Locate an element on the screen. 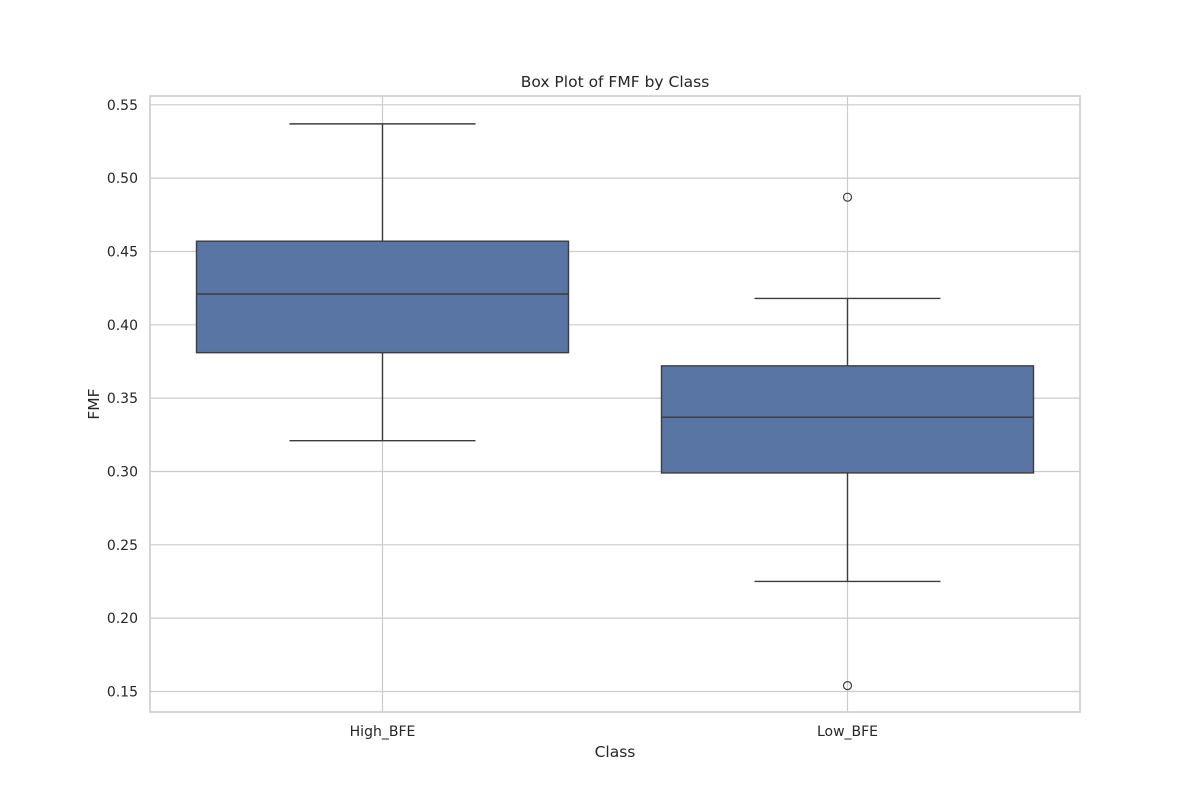 The width and height of the screenshot is (1200, 800). y-tick-label: 0.40 is located at coordinates (122, 326).